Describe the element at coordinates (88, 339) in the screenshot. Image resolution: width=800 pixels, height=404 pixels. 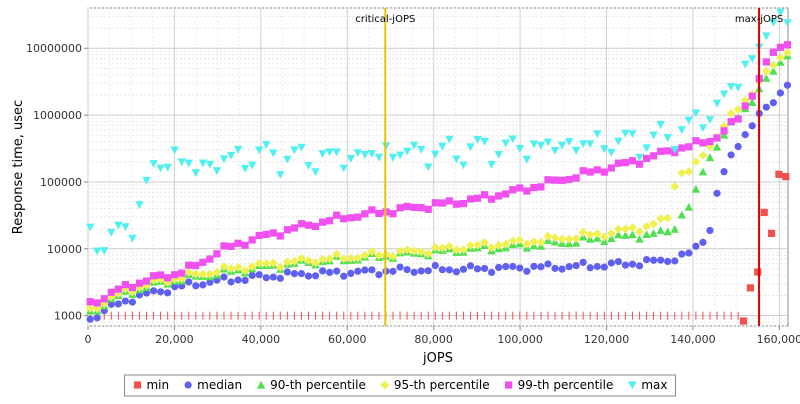
I see `x-tick-label: 0` at that location.